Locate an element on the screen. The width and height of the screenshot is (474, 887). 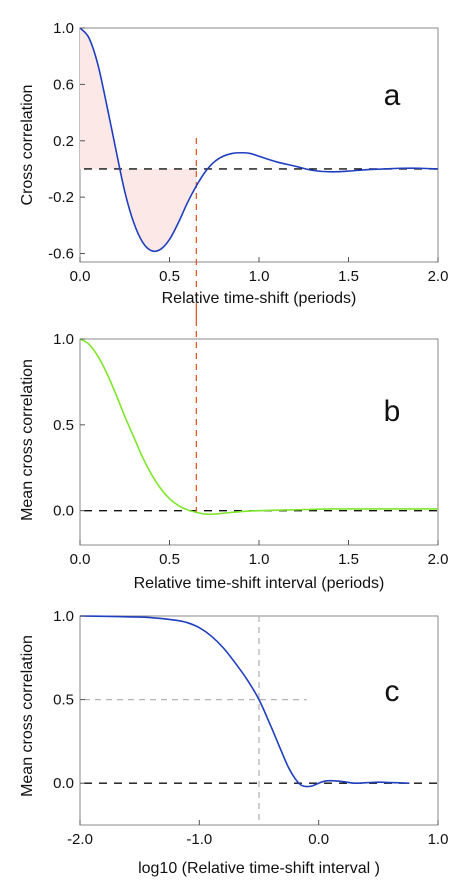
panel-c-x-tick-label: 1.0 is located at coordinates (438, 839).